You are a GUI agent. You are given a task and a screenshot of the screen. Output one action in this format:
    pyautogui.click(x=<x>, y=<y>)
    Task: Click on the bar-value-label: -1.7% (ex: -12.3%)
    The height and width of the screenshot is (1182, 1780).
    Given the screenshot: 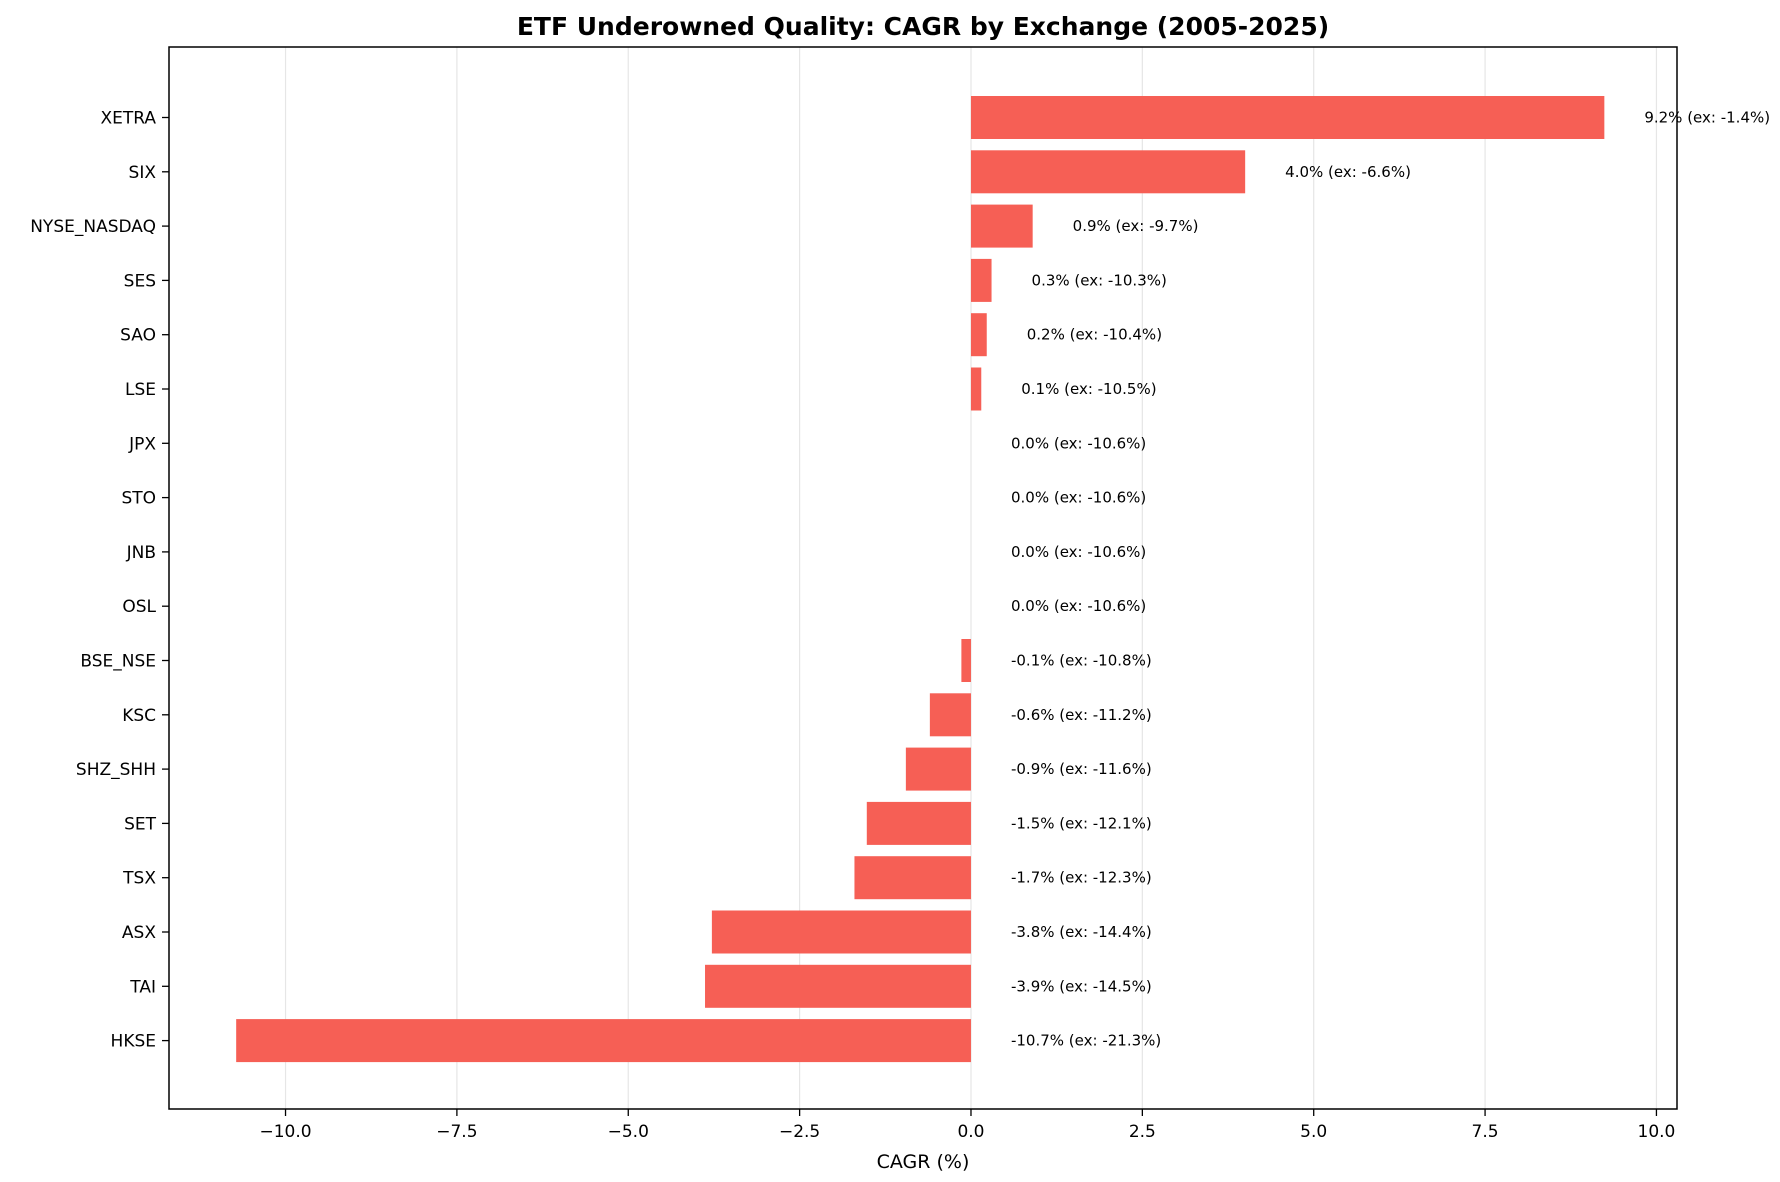 What is the action you would take?
    pyautogui.click(x=1081, y=878)
    